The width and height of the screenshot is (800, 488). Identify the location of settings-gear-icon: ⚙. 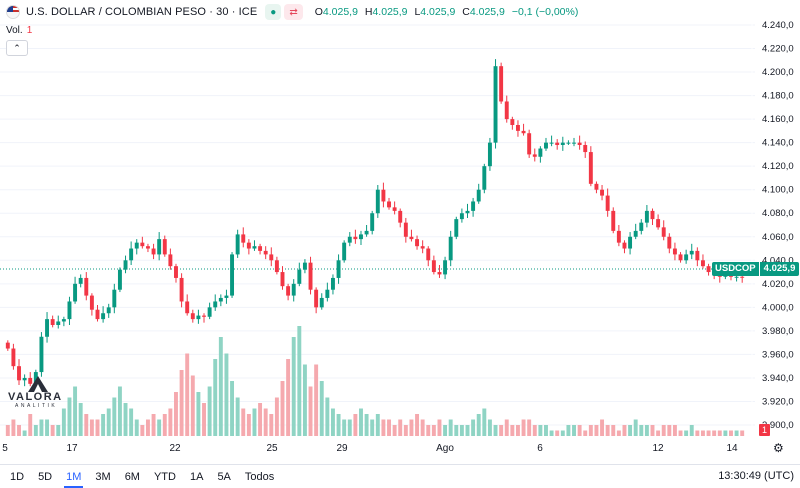
(778, 448).